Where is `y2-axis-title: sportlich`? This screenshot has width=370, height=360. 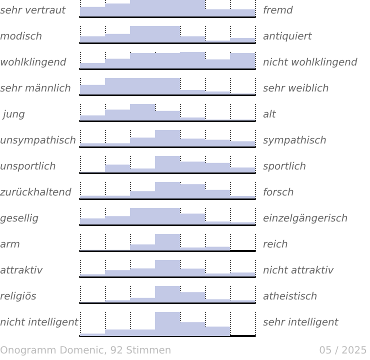 y2-axis-title: sportlich is located at coordinates (284, 167).